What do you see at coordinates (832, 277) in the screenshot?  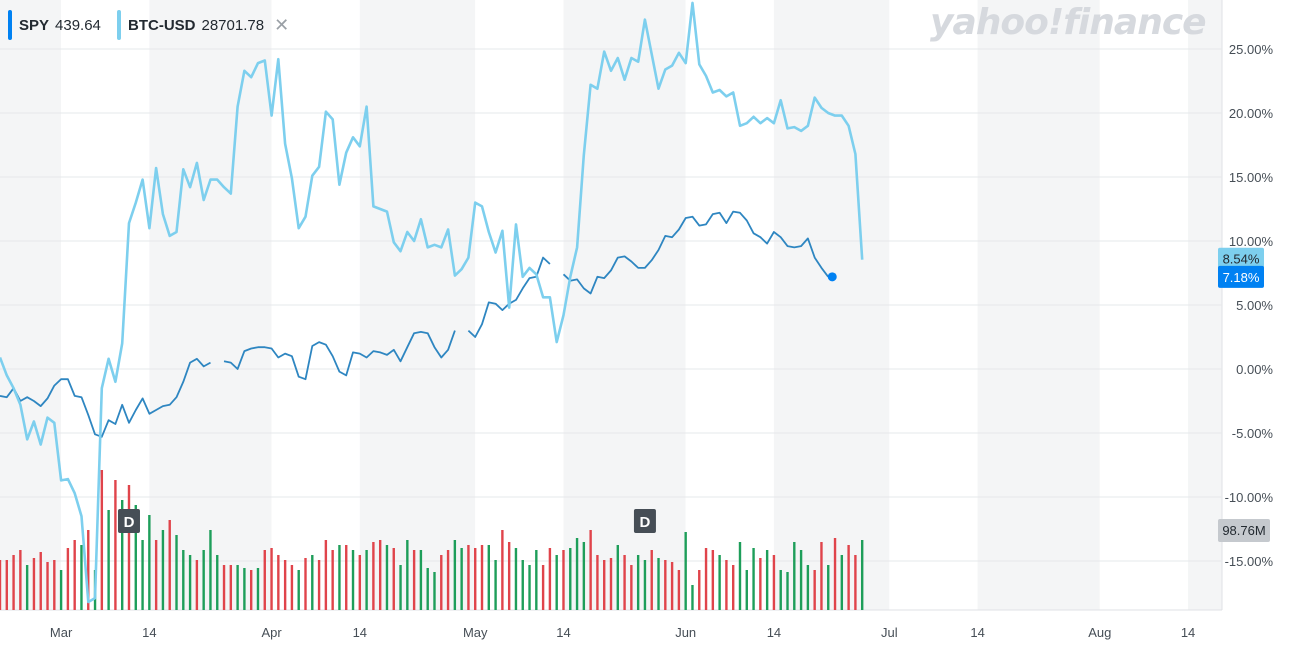 I see `spy-end-dot` at bounding box center [832, 277].